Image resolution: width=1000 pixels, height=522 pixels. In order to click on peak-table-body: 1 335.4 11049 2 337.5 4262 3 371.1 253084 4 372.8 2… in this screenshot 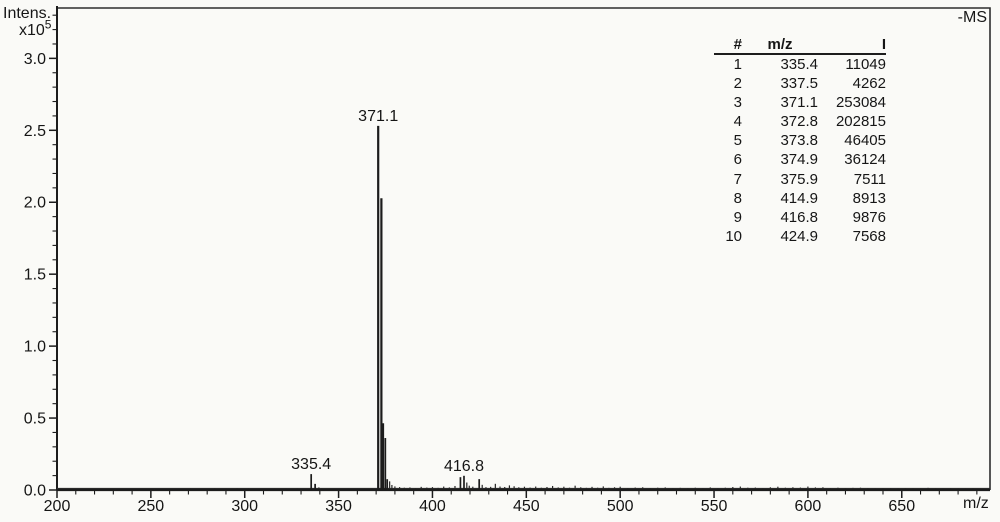, I will do `click(800, 150)`.